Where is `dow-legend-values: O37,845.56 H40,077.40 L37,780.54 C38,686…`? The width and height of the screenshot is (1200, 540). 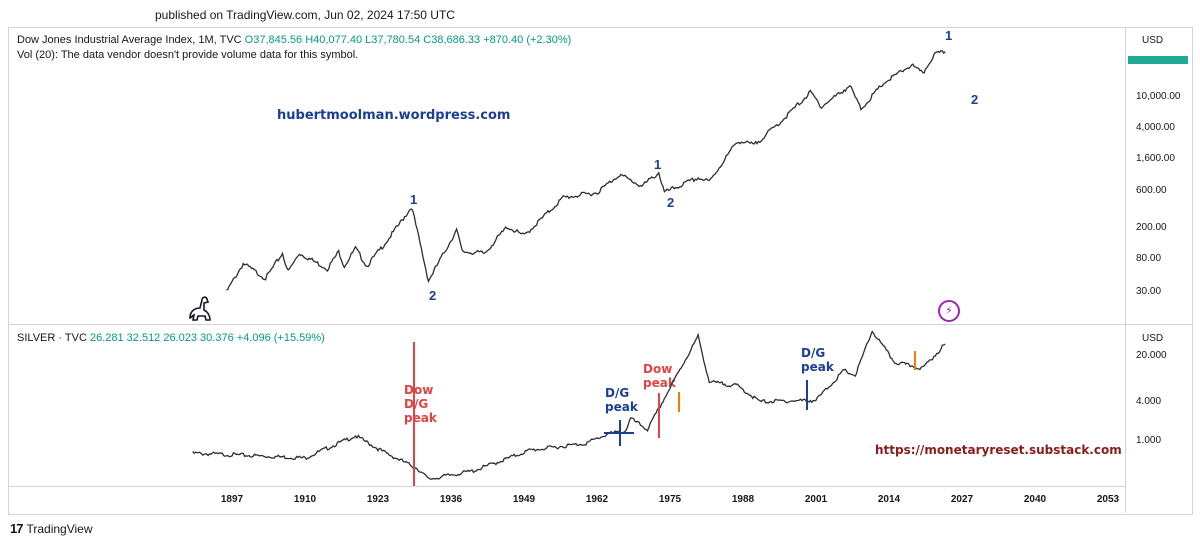
dow-legend-values: O37,845.56 H40,077.40 L37,780.54 C38,686… is located at coordinates (408, 40).